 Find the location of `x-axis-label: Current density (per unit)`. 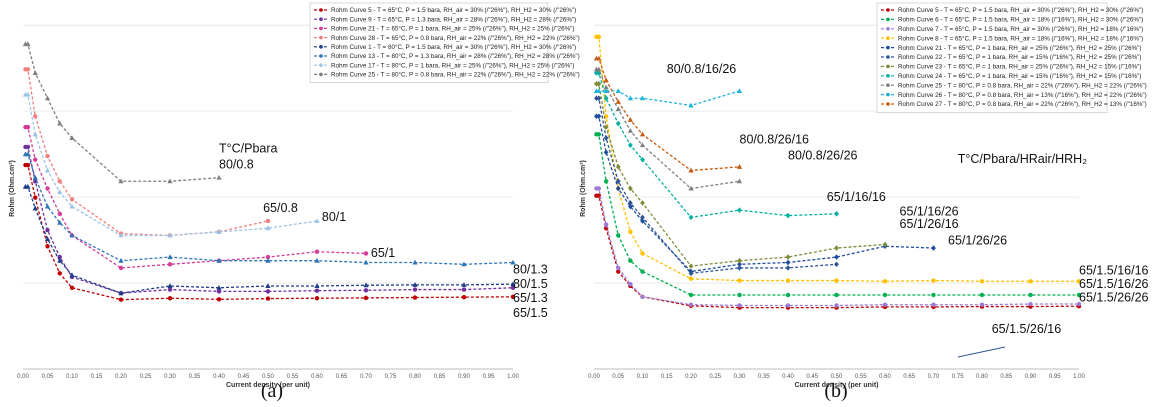

x-axis-label: Current density (per unit) is located at coordinates (836, 385).